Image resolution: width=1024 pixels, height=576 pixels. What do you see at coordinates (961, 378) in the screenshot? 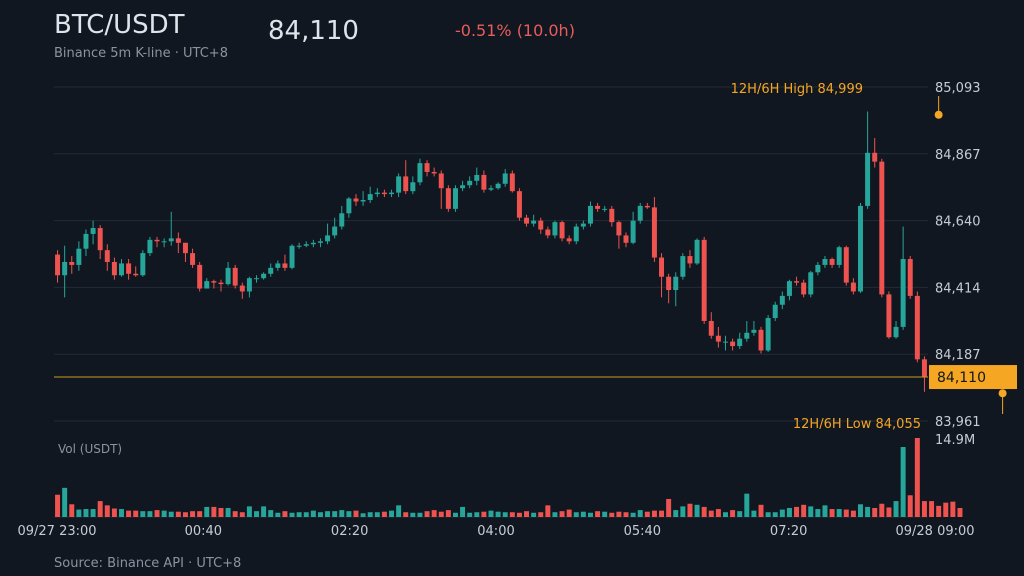
I see `last-price-tag-text: 84,110` at bounding box center [961, 378].